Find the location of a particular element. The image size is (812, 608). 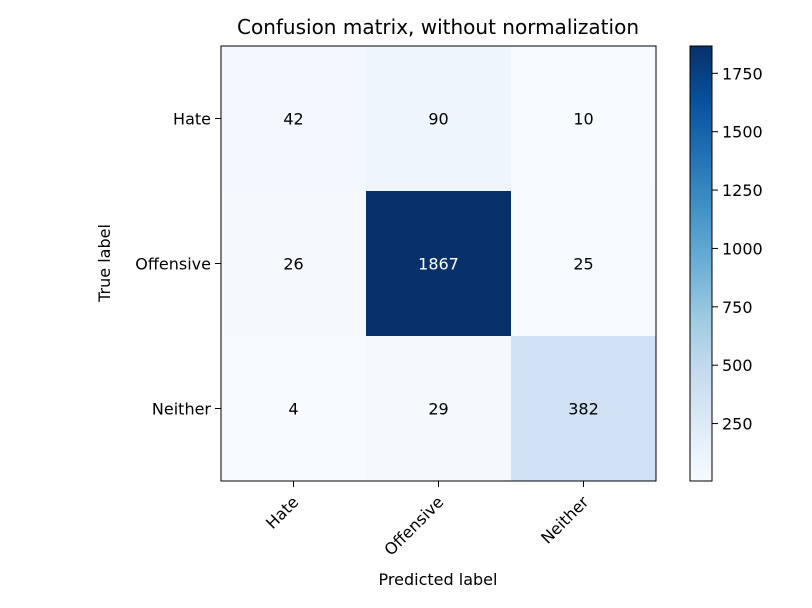

colorbar-tick-label: 250 is located at coordinates (737, 424).